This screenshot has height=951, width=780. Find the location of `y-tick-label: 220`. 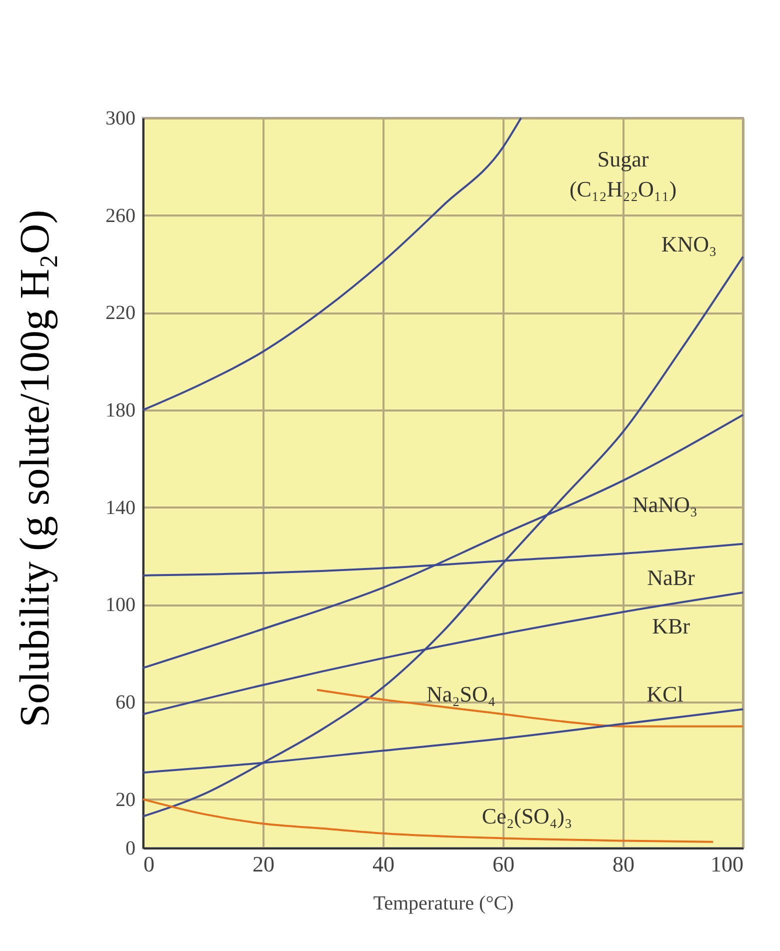

y-tick-label: 220 is located at coordinates (121, 313).